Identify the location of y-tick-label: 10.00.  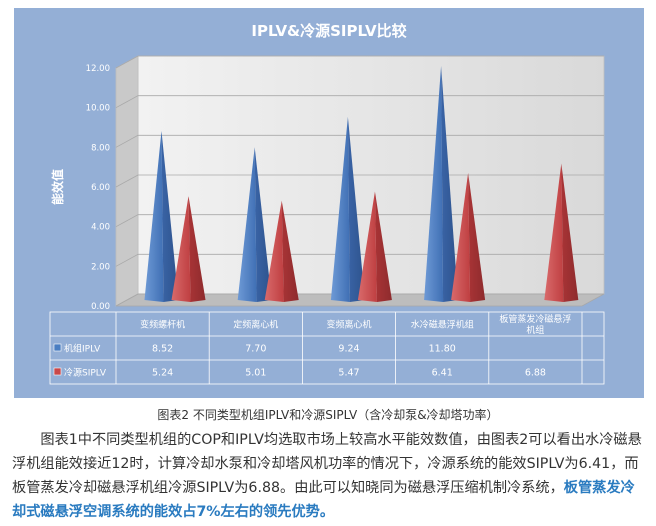
(98, 109).